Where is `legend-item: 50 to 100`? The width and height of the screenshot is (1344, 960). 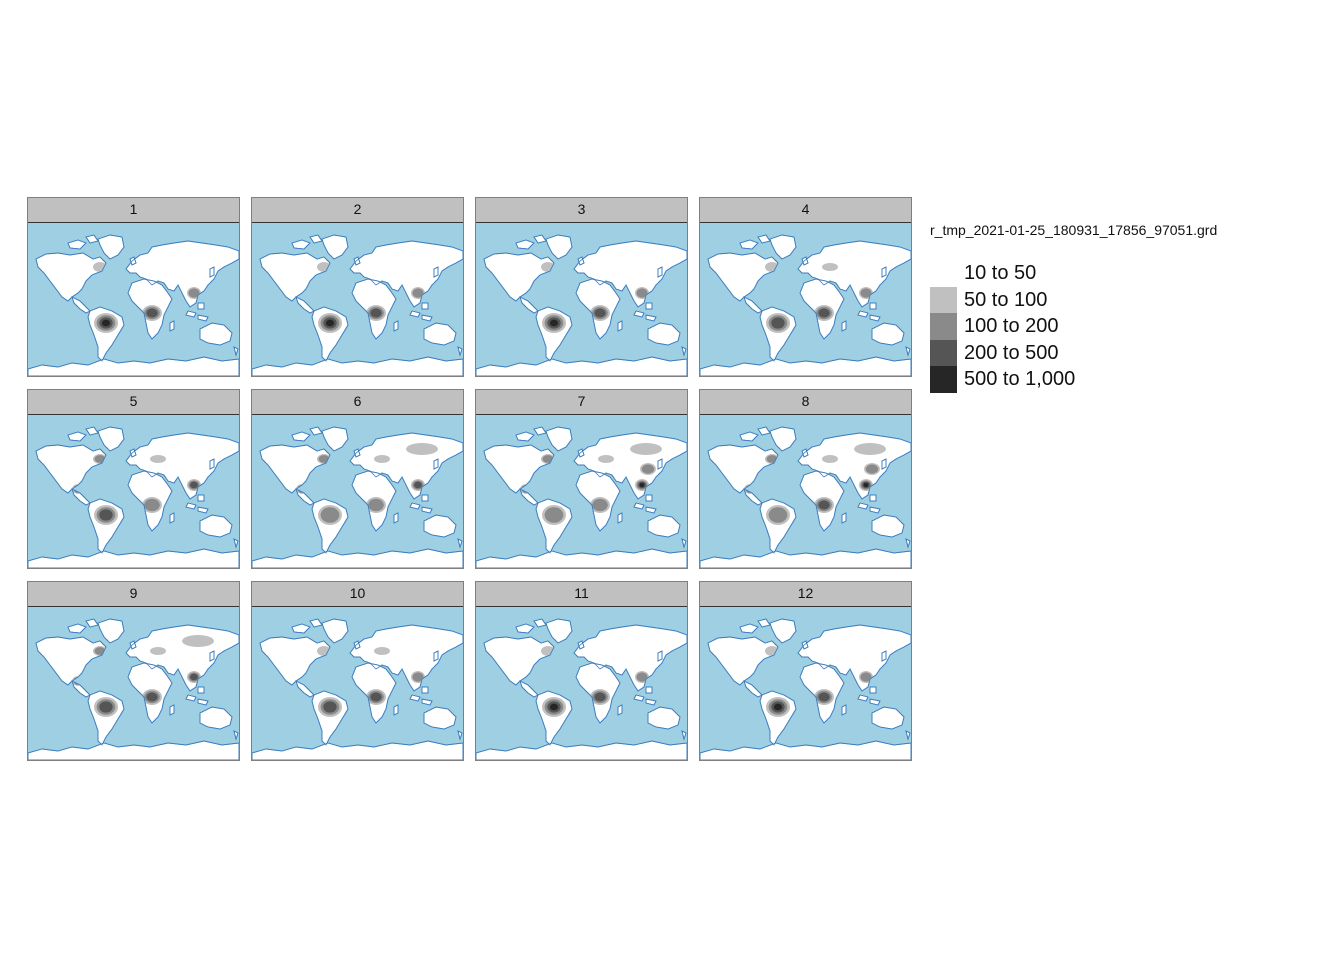 legend-item: 50 to 100 is located at coordinates (1060, 299).